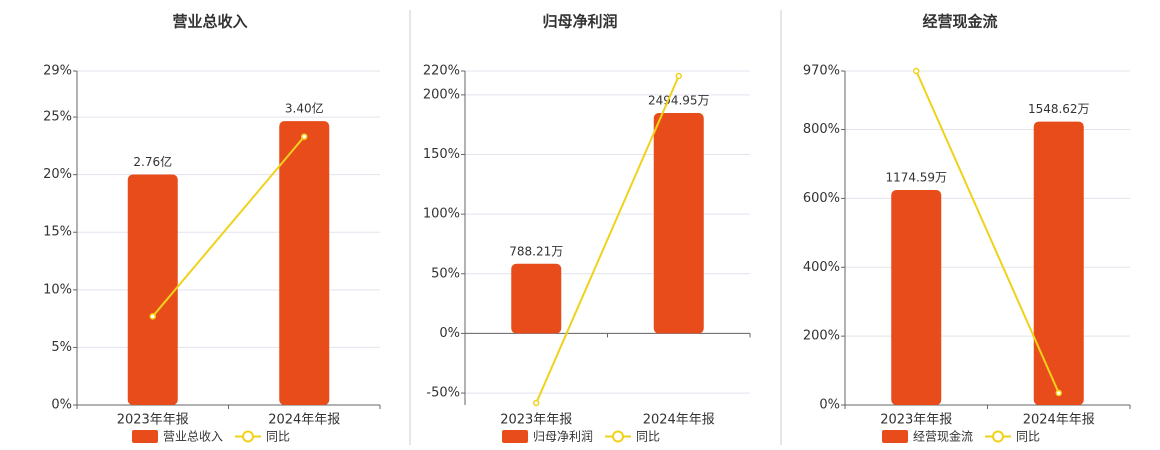 This screenshot has width=1160, height=450. I want to click on chart-title: 归母净利润, so click(579, 22).